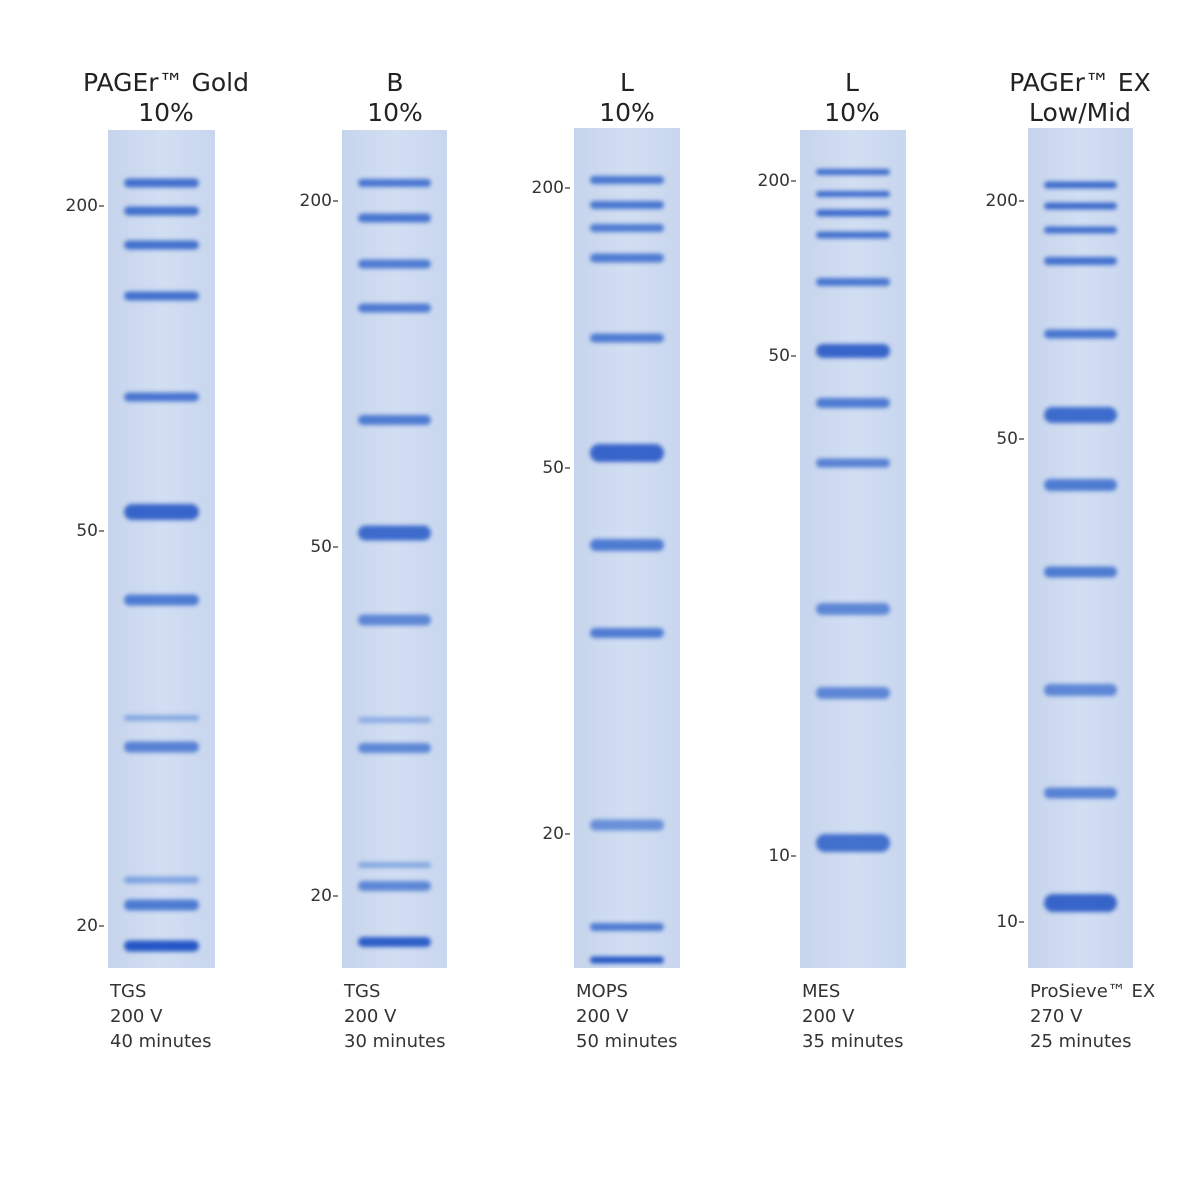 This screenshot has width=1181, height=1181. I want to click on run-condition: MOPS, so click(602, 991).